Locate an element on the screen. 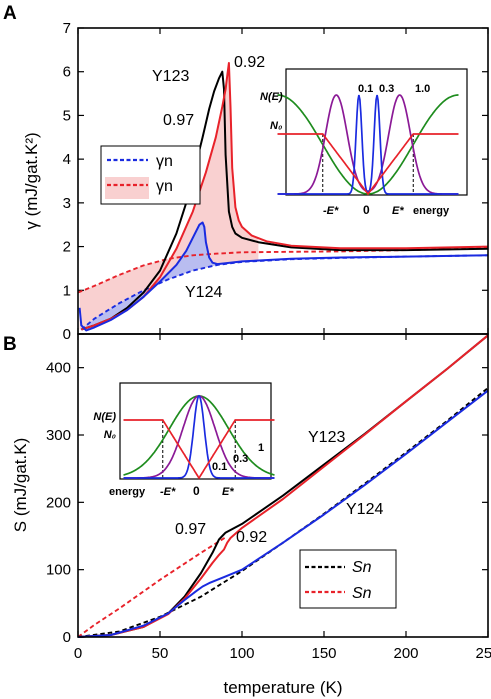 This screenshot has height=699, width=491. panel-b-x-tick-label: 0 is located at coordinates (78, 653).